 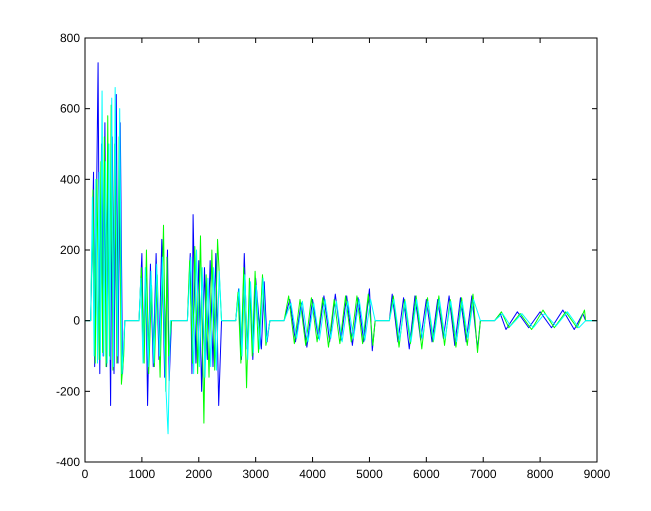 I want to click on x-tick-label: 9000, so click(x=597, y=474).